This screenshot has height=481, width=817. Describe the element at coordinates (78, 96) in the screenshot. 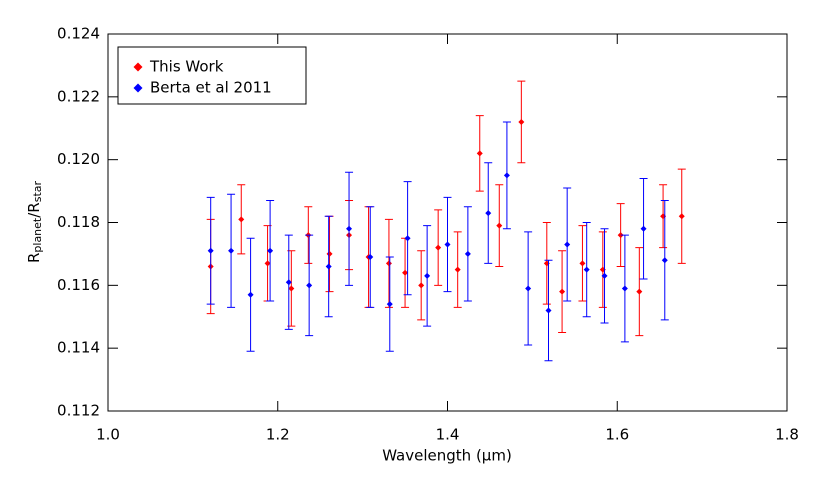

I see `y-tick-label: 0.122` at that location.